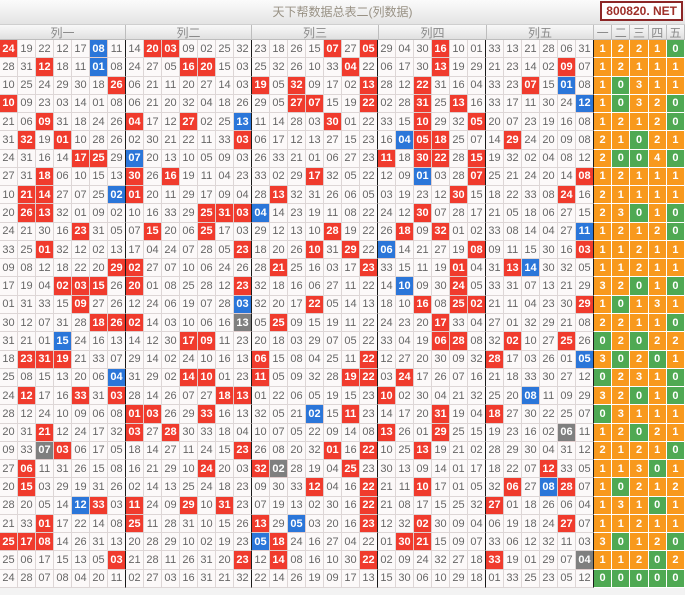  What do you see at coordinates (135, 122) in the screenshot?
I see `red-ball-cell: 04` at bounding box center [135, 122].